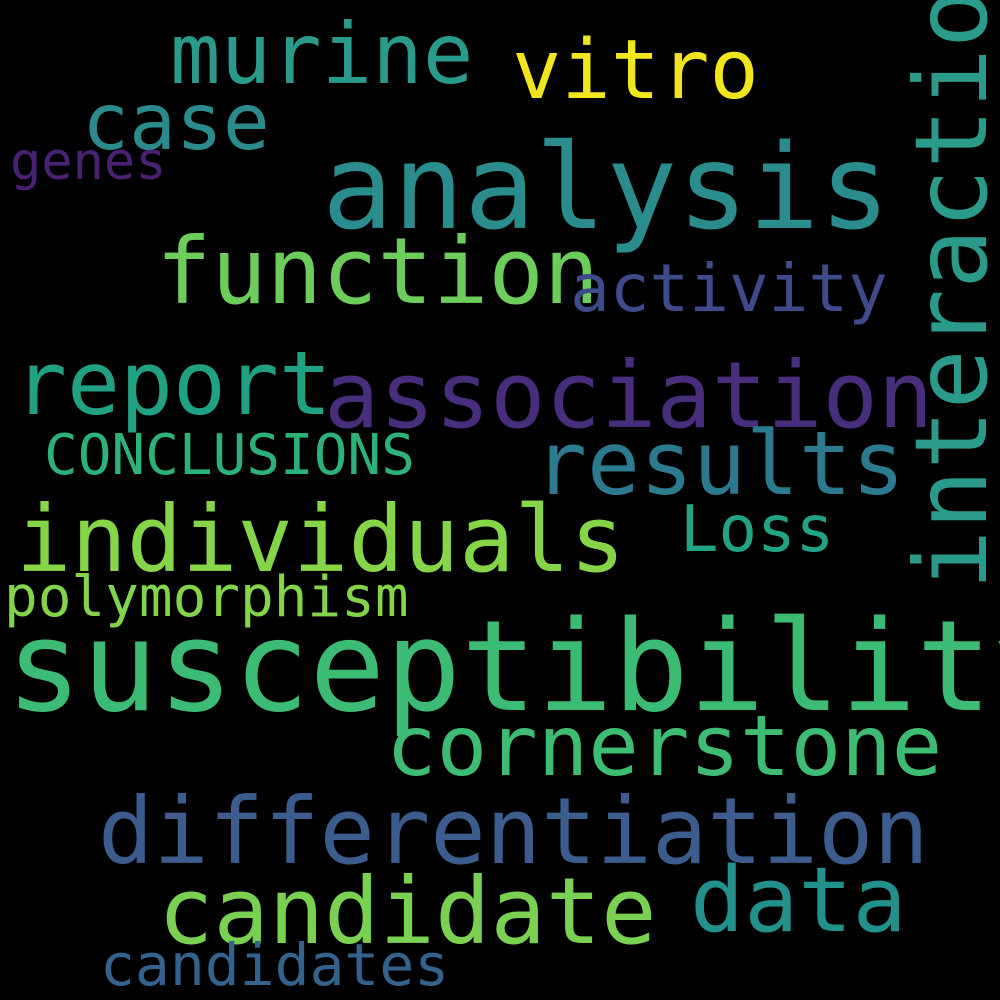 The height and width of the screenshot is (1000, 1000). Describe the element at coordinates (229, 455) in the screenshot. I see `word-conclusions: CONCLUSIONS` at that location.